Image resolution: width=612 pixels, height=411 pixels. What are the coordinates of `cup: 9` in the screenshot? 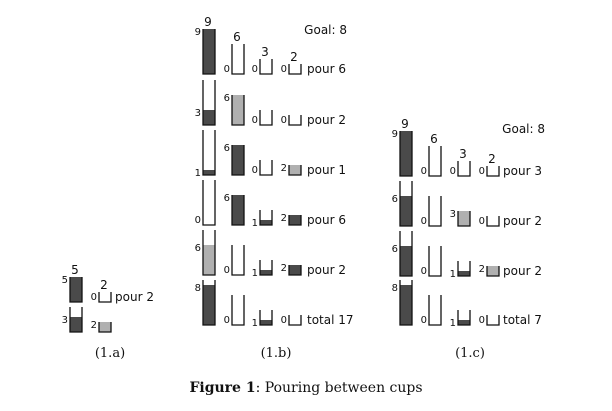 It's located at (402, 153).